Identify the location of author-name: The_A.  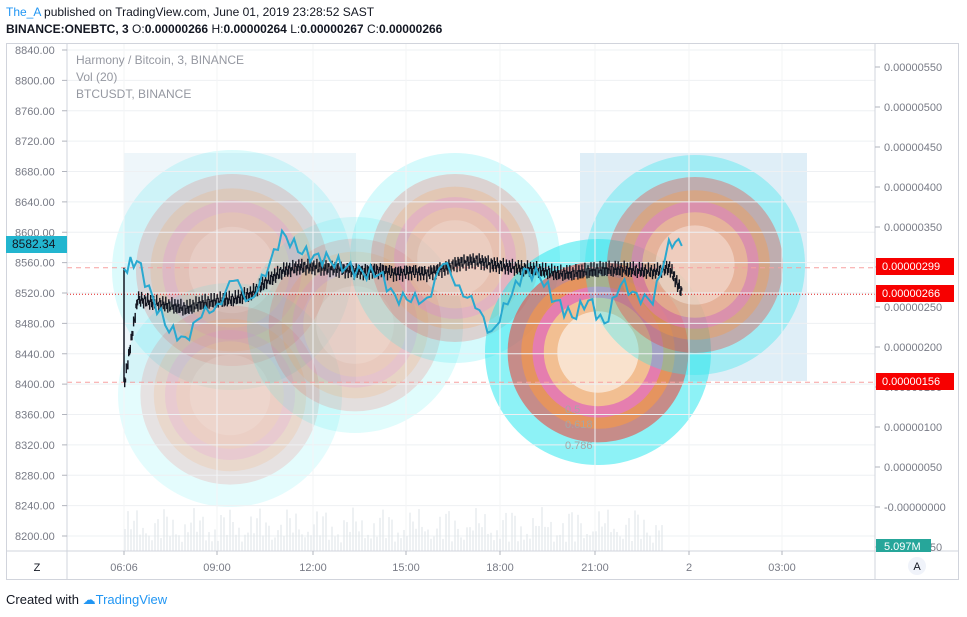
(23, 12).